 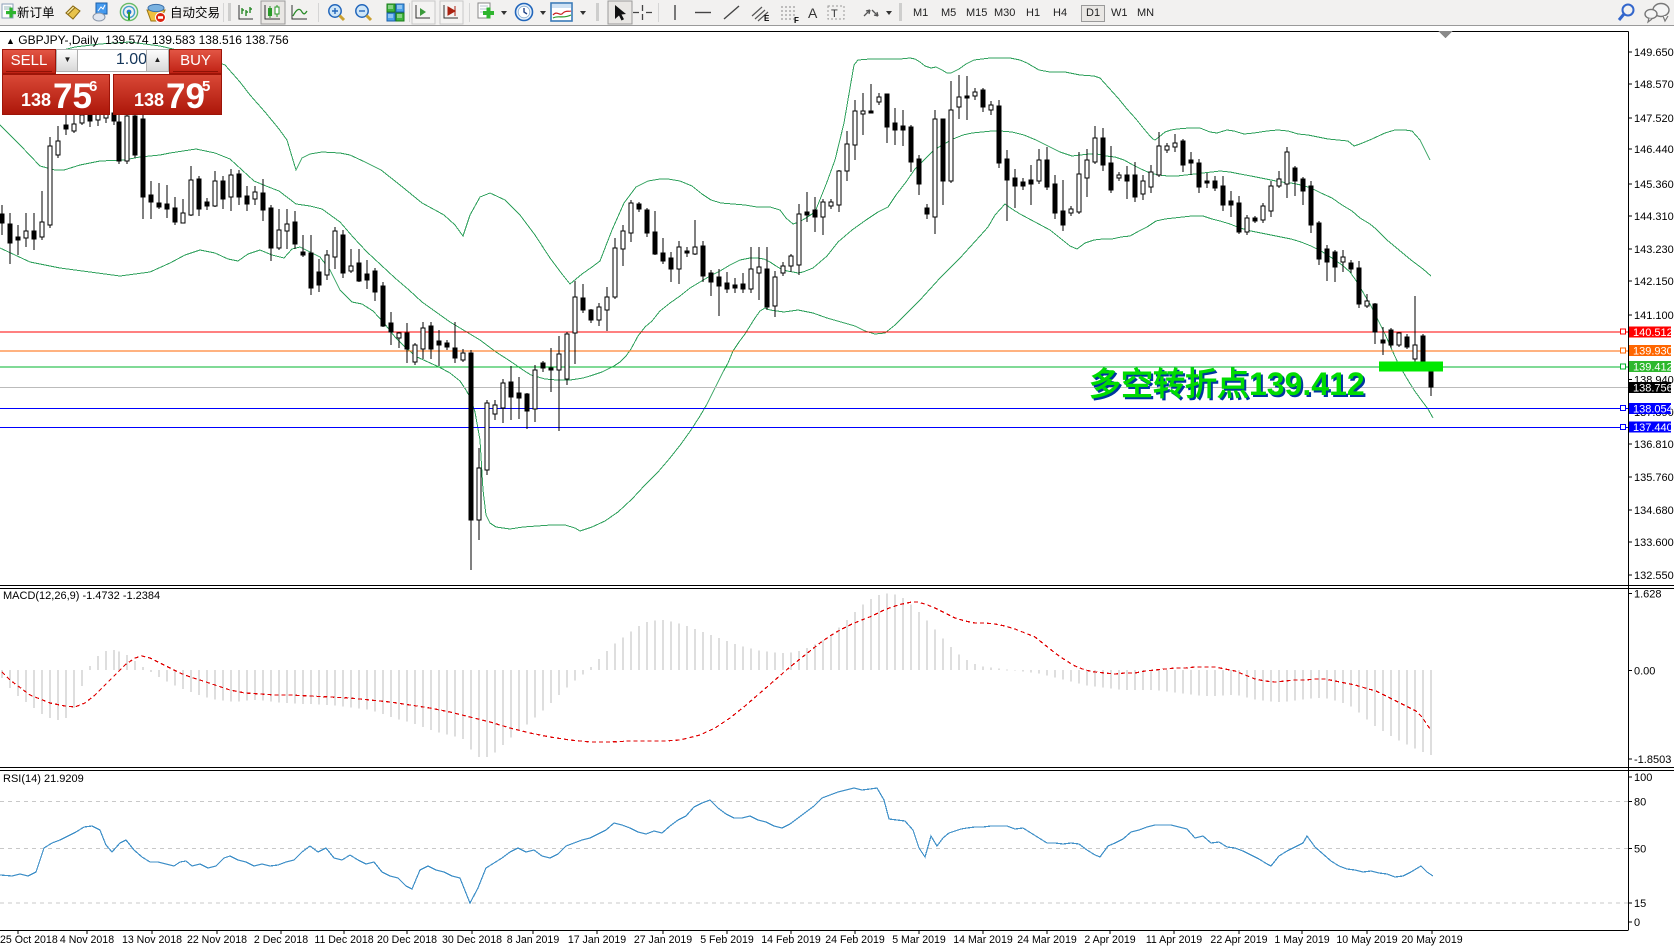 I want to click on svg-text: 15, so click(x=1640, y=904).